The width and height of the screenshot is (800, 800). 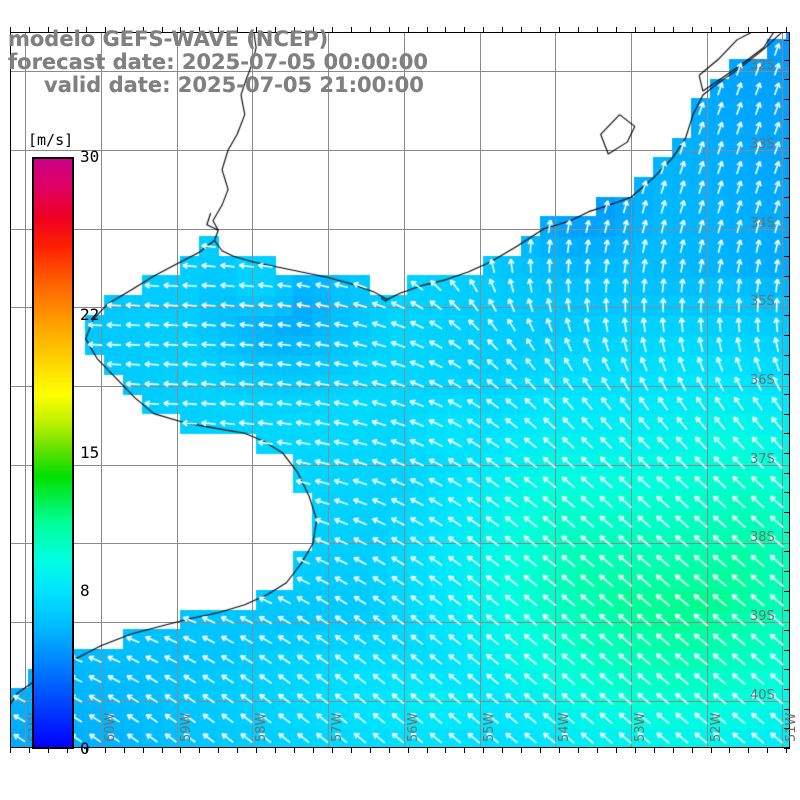 I want to click on colorbar-tick-label: 30, so click(x=90, y=156).